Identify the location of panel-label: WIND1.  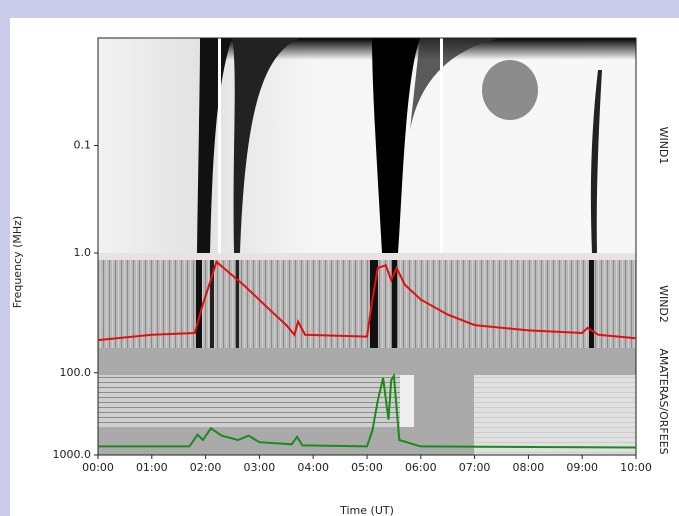
(663, 146).